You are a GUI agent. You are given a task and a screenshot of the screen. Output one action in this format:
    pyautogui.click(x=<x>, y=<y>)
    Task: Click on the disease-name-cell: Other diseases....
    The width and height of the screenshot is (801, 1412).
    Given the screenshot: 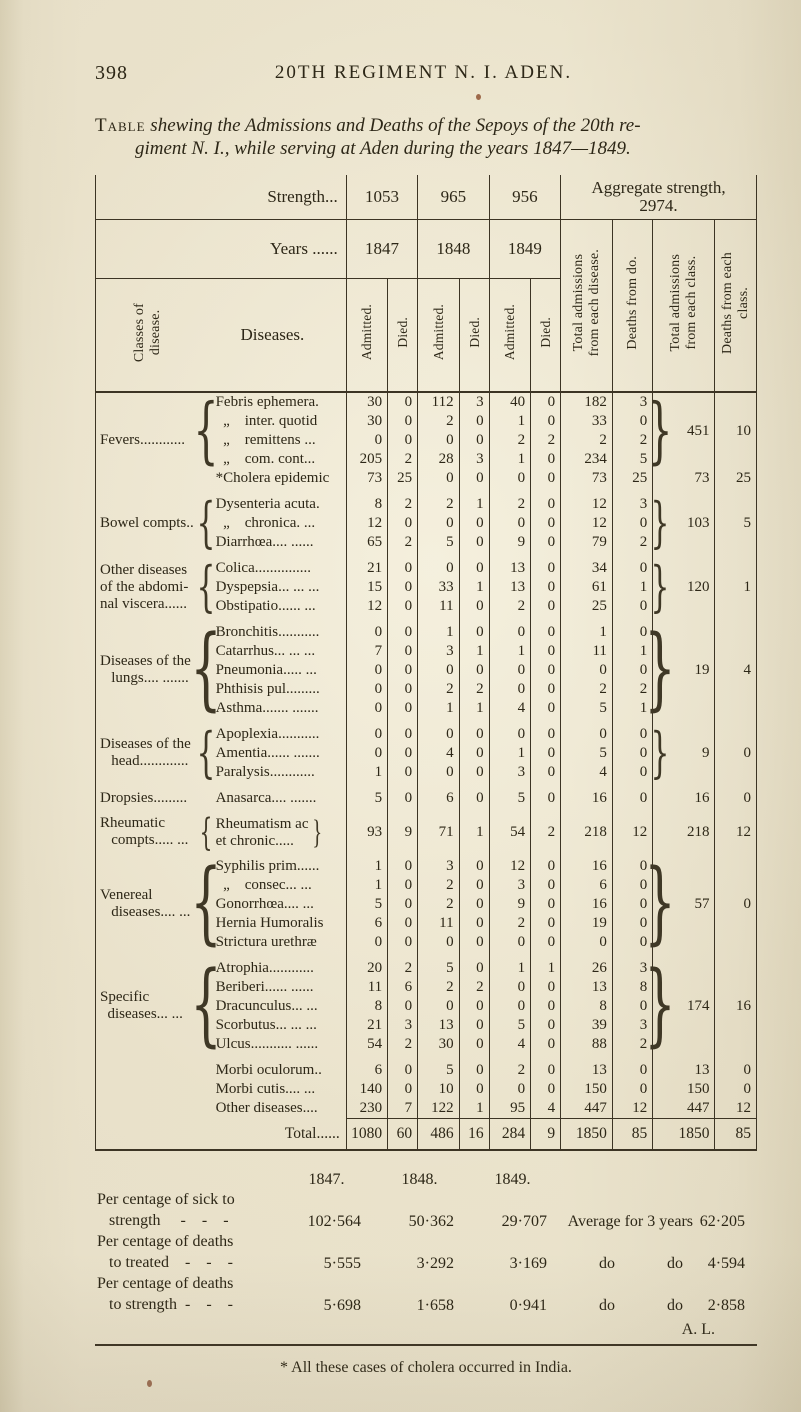 What is the action you would take?
    pyautogui.click(x=280, y=1109)
    